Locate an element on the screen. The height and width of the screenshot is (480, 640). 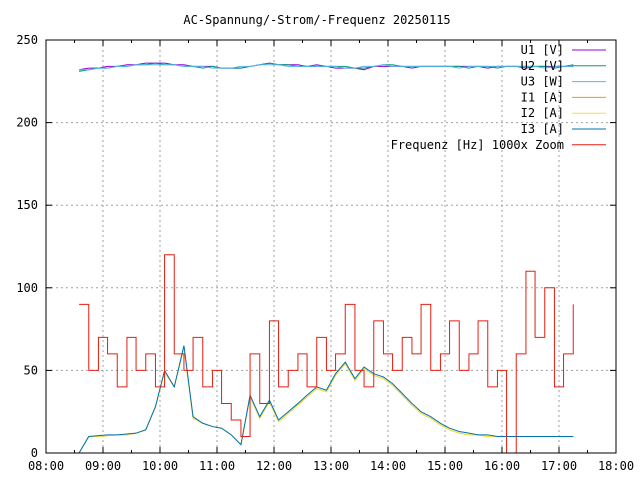
legend-label: U3 [W] is located at coordinates (542, 82).